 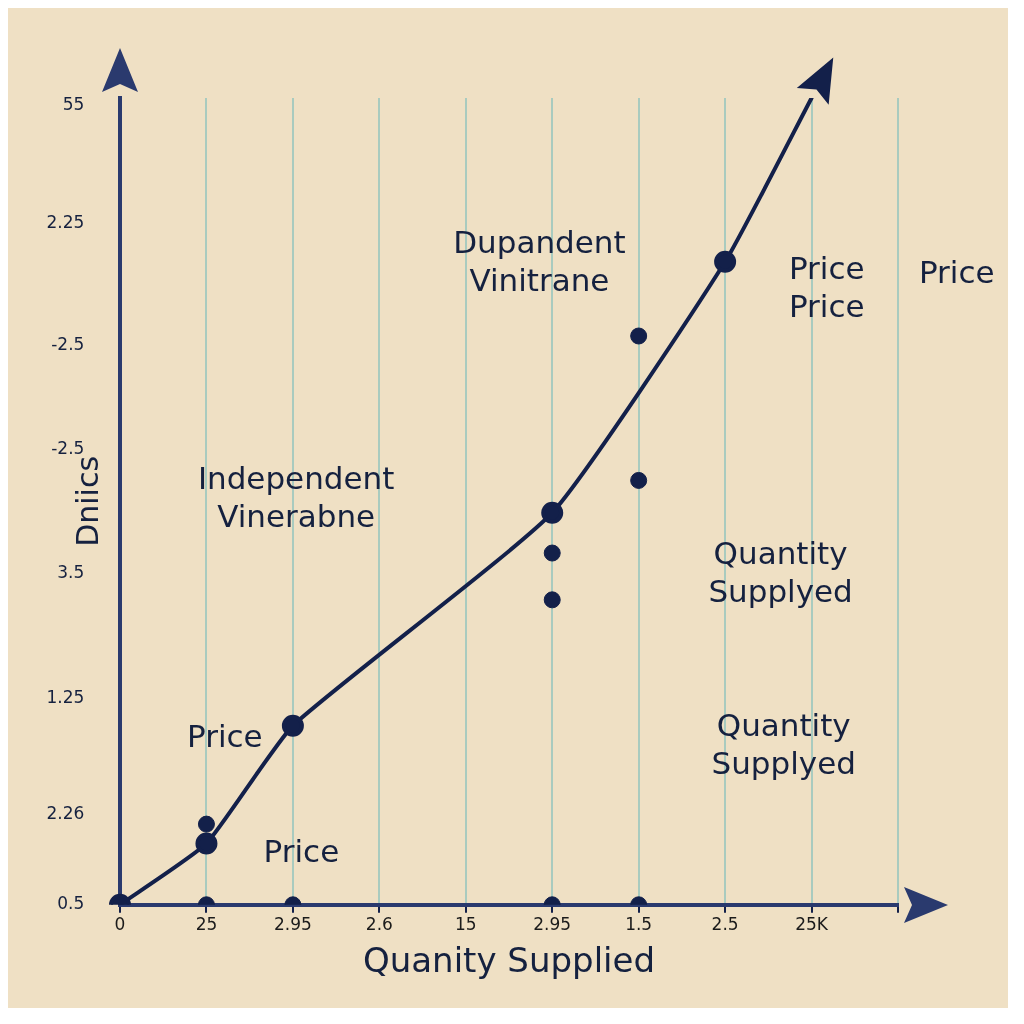 What do you see at coordinates (539, 260) in the screenshot?
I see `annotation: Dupandent Vinitrane` at bounding box center [539, 260].